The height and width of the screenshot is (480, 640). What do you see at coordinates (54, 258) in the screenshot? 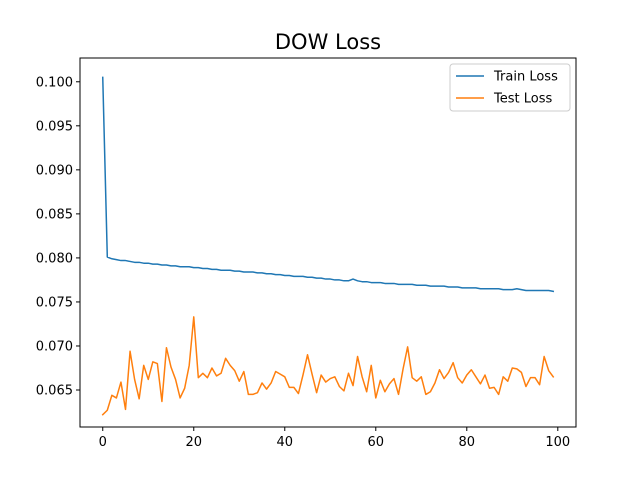
I see `y-tick-label: 0.080` at bounding box center [54, 258].